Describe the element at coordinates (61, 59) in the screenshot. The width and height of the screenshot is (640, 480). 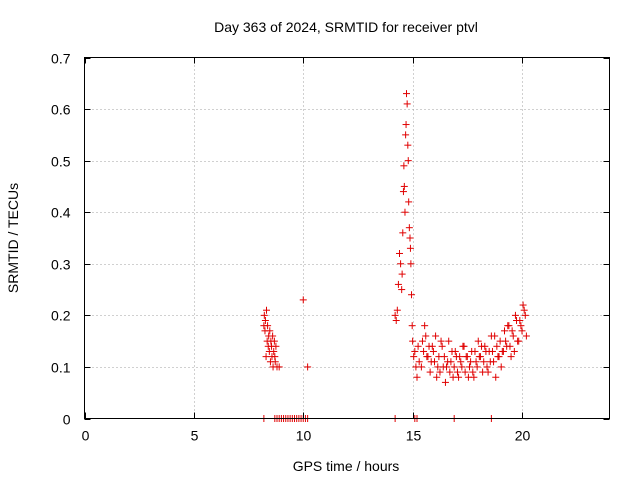
I see `y-tick-label: 0.7` at that location.